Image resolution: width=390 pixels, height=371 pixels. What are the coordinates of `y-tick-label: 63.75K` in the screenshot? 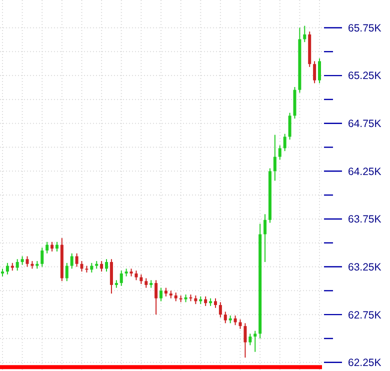 It's located at (365, 220).